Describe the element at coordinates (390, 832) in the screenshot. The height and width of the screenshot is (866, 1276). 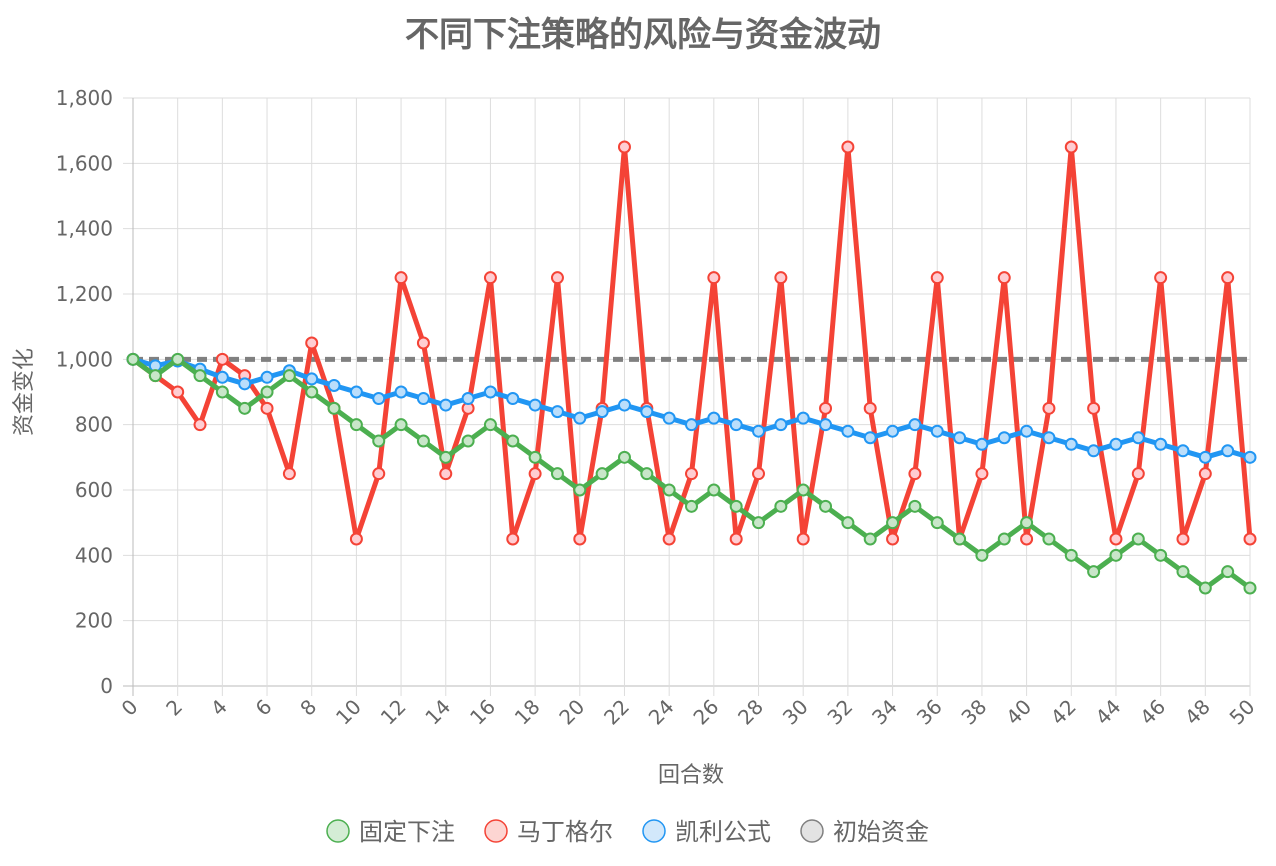
I see `legend-item: 固定下注` at that location.